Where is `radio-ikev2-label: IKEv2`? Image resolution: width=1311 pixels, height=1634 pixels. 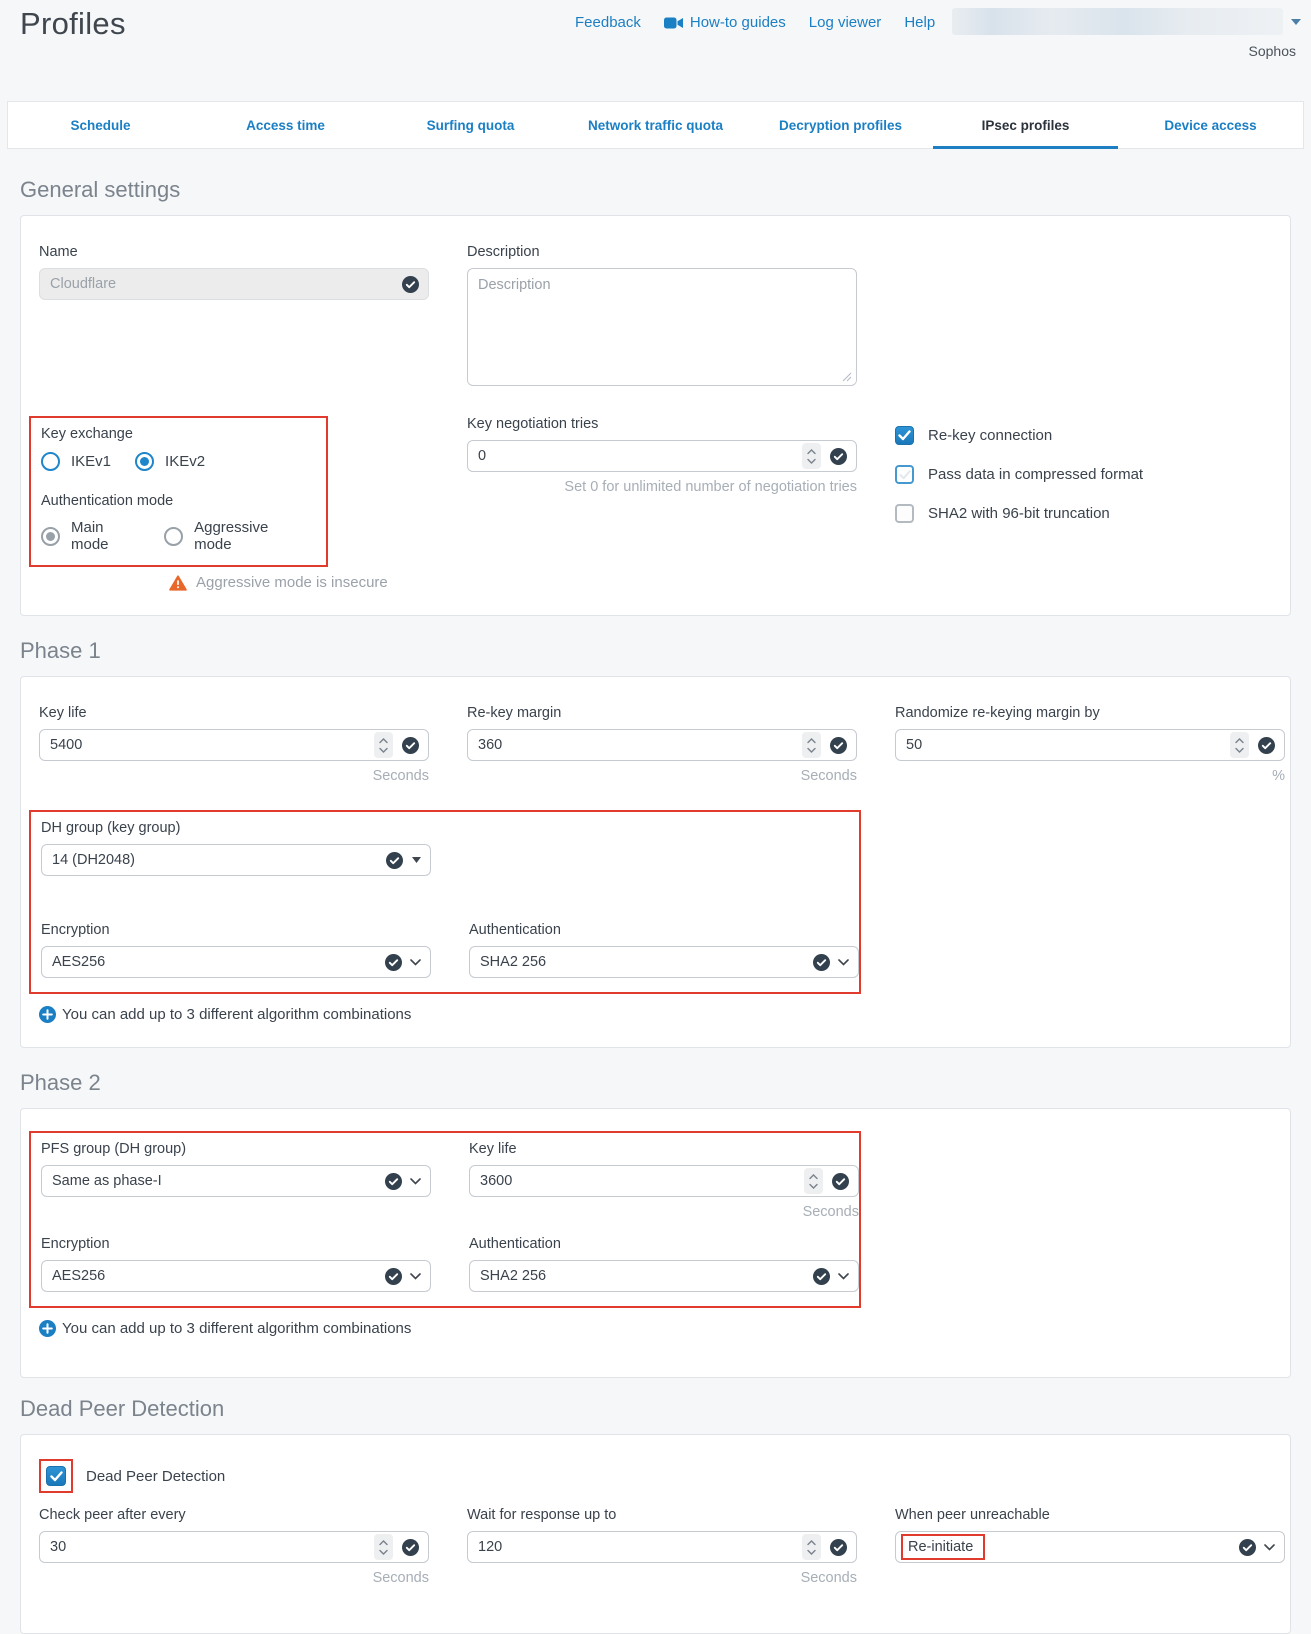
radio-ikev2-label: IKEv2 is located at coordinates (185, 461).